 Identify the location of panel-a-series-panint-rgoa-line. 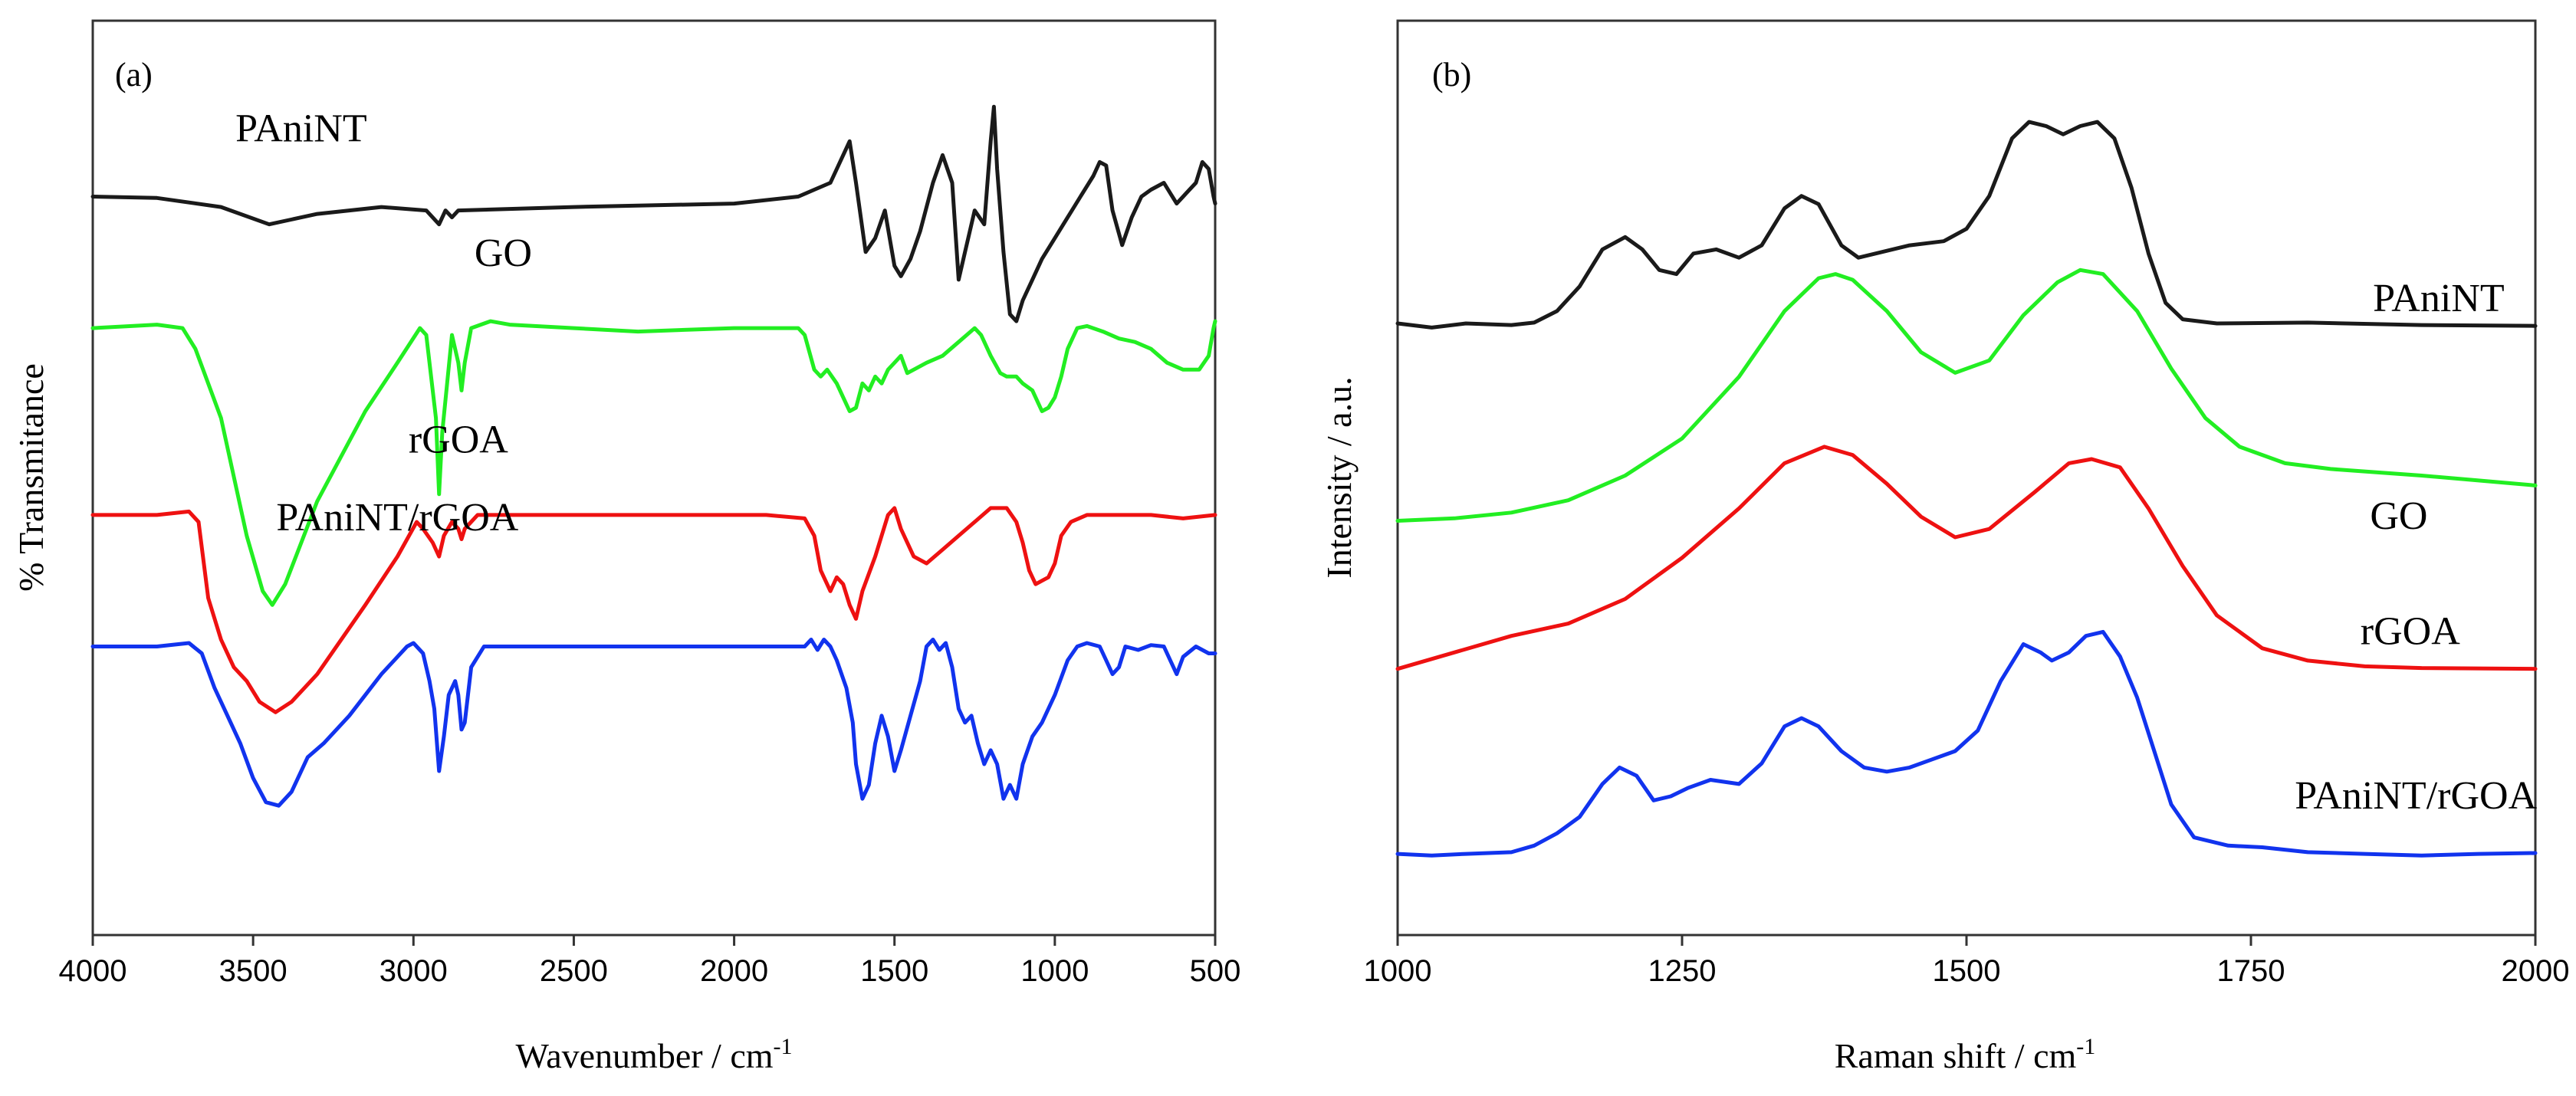
(654, 723).